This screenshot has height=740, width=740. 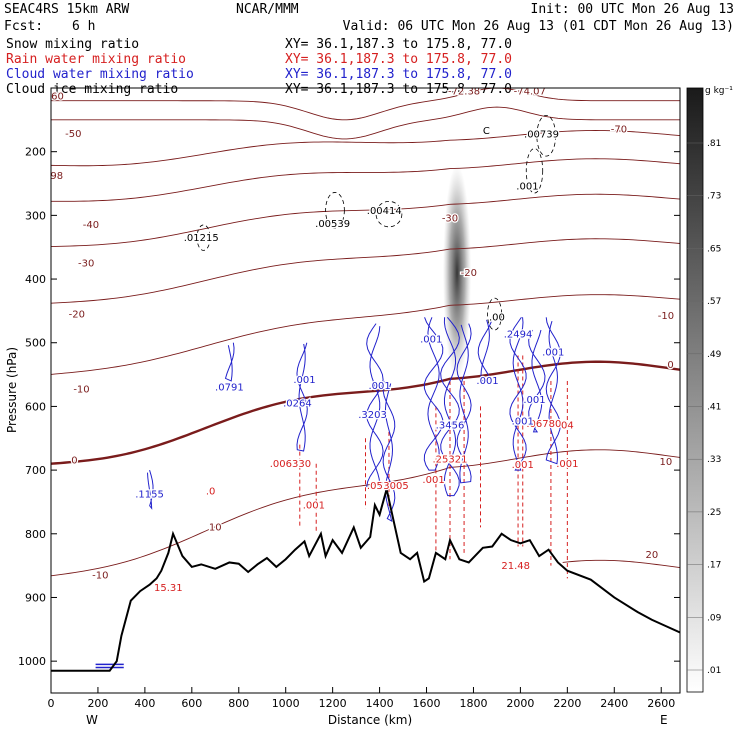 I want to click on colorbar: g kg⁻¹ .81 .73 .65 .57 .49 .41 .33 .25 .17 .09 .01, so click(x=709, y=389).